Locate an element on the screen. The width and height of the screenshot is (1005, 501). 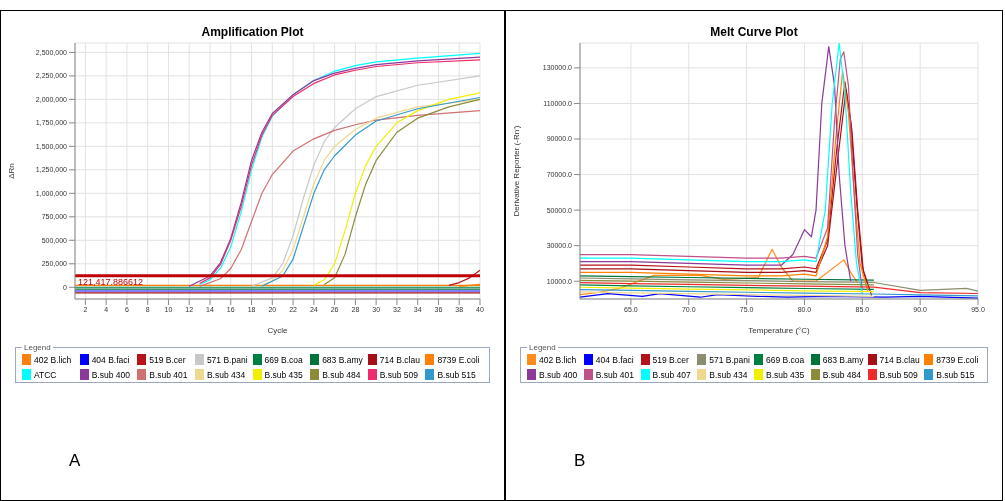
legend-label: ATCC is located at coordinates (45, 374).